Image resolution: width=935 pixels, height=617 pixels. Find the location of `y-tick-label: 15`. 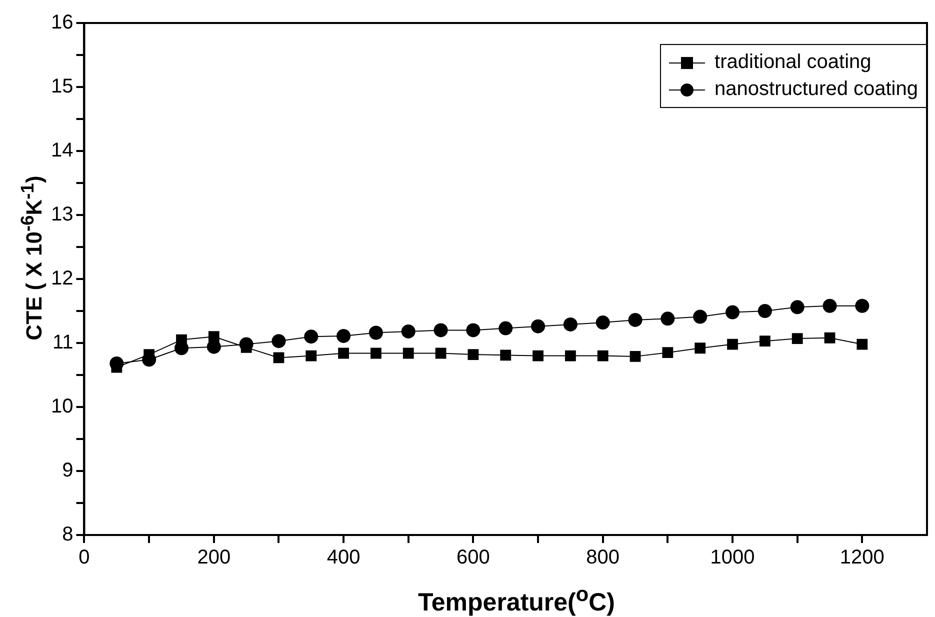

y-tick-label: 15 is located at coordinates (62, 87).